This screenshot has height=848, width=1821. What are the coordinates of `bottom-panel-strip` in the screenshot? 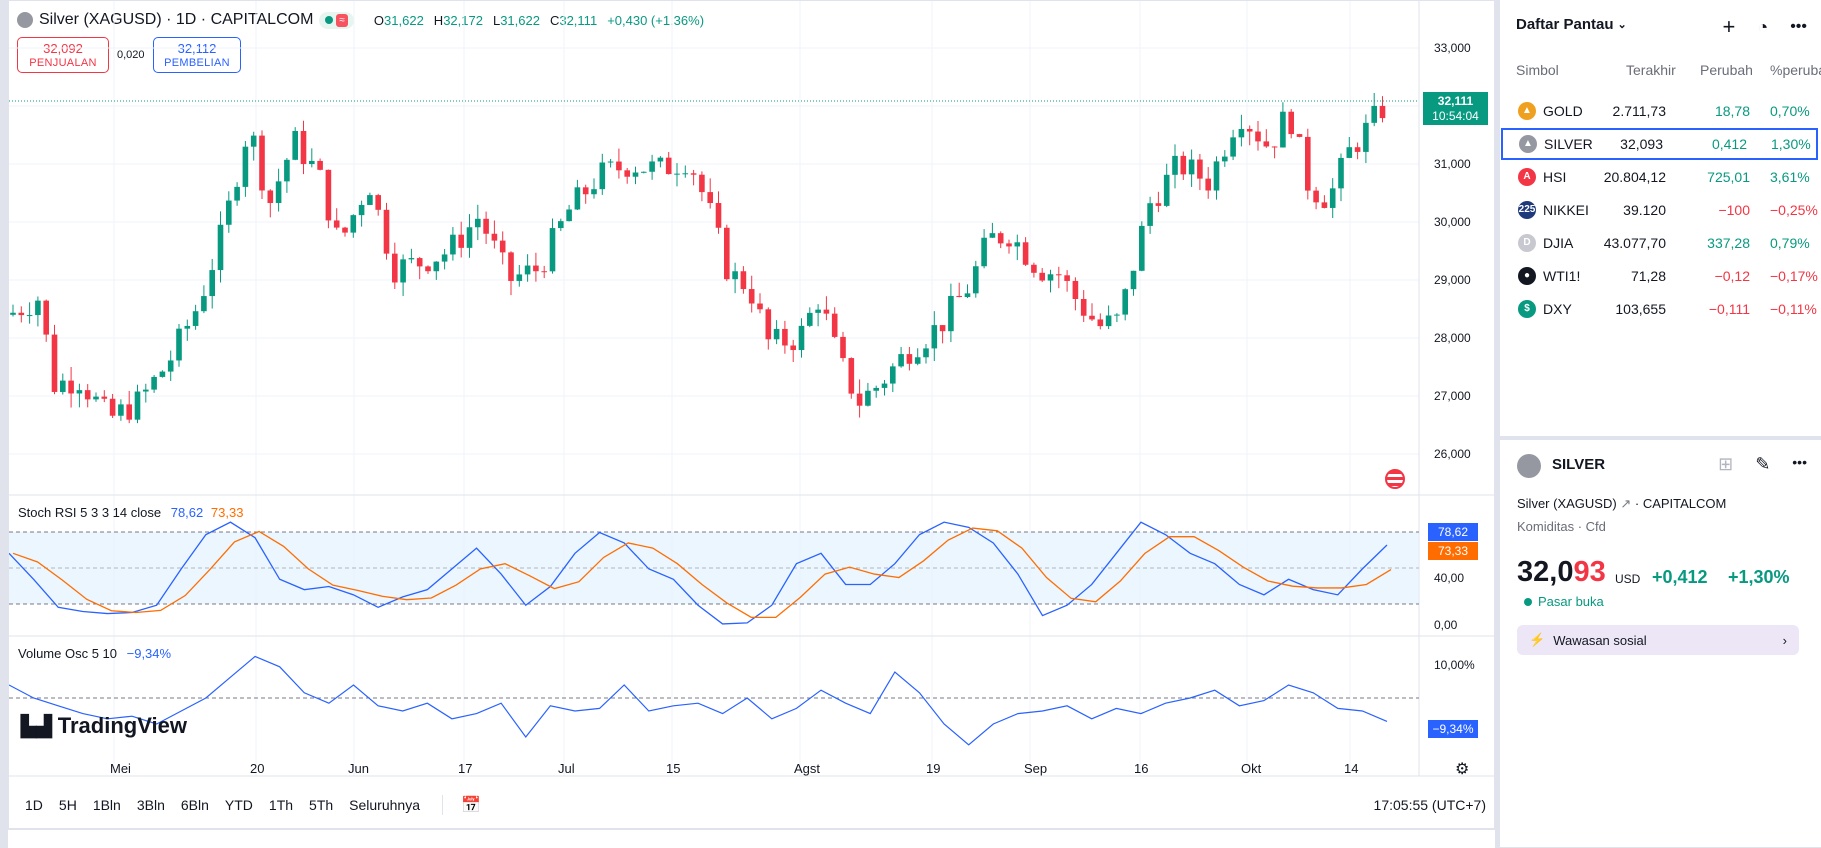 It's located at (751, 838).